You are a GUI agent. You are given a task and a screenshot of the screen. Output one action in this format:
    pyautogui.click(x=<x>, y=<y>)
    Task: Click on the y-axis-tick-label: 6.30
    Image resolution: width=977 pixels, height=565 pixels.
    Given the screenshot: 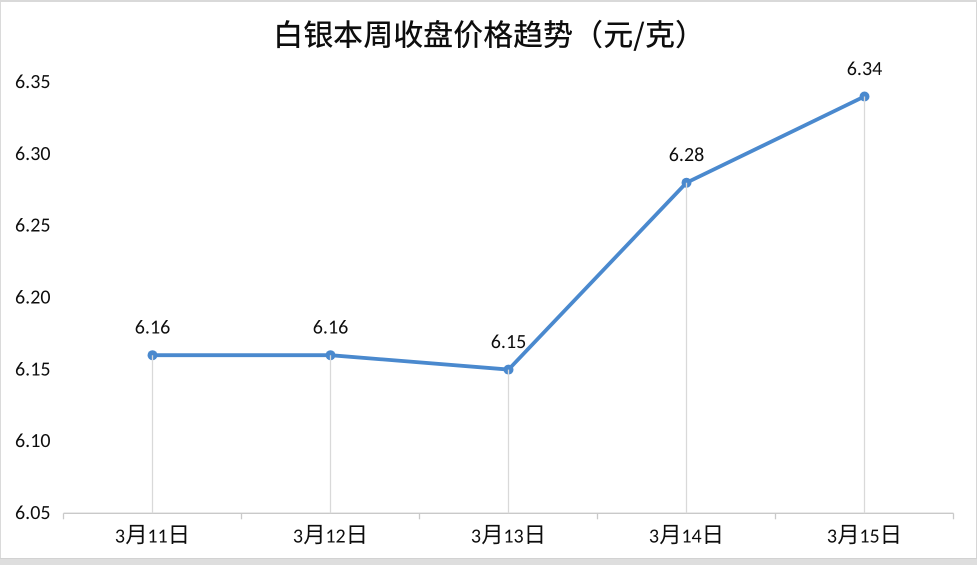 What is the action you would take?
    pyautogui.click(x=32, y=154)
    